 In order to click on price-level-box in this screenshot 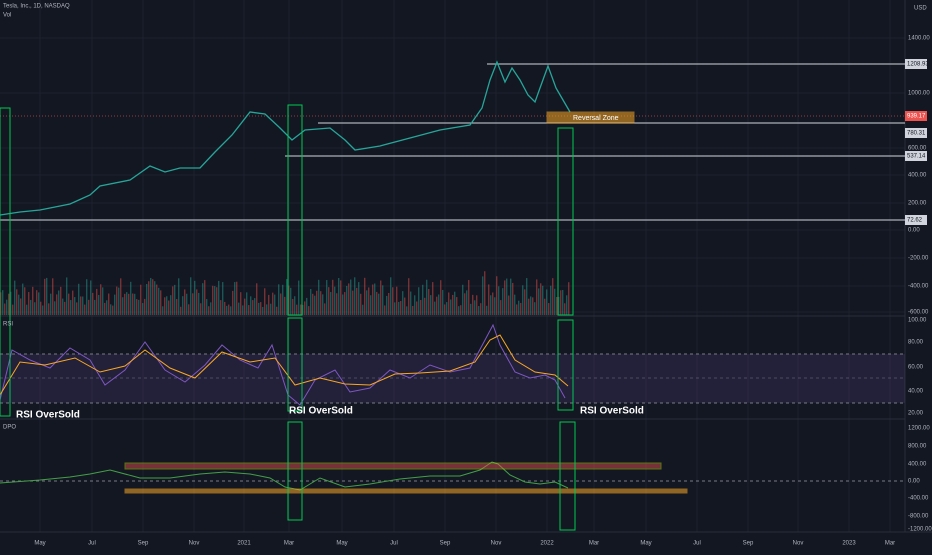, I will do `click(916, 220)`.